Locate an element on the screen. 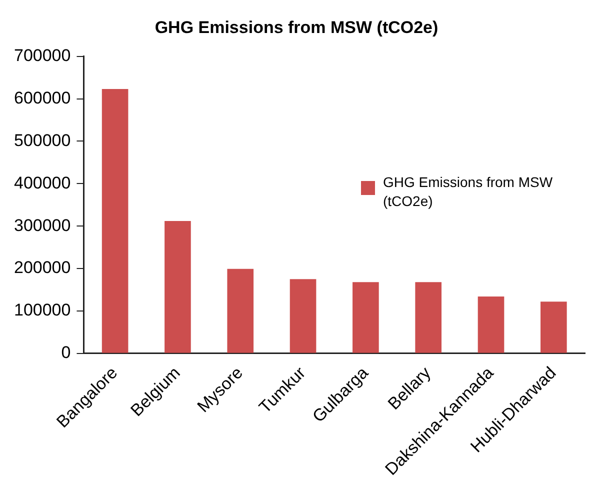  y-tick-label: 100000 is located at coordinates (42, 310).